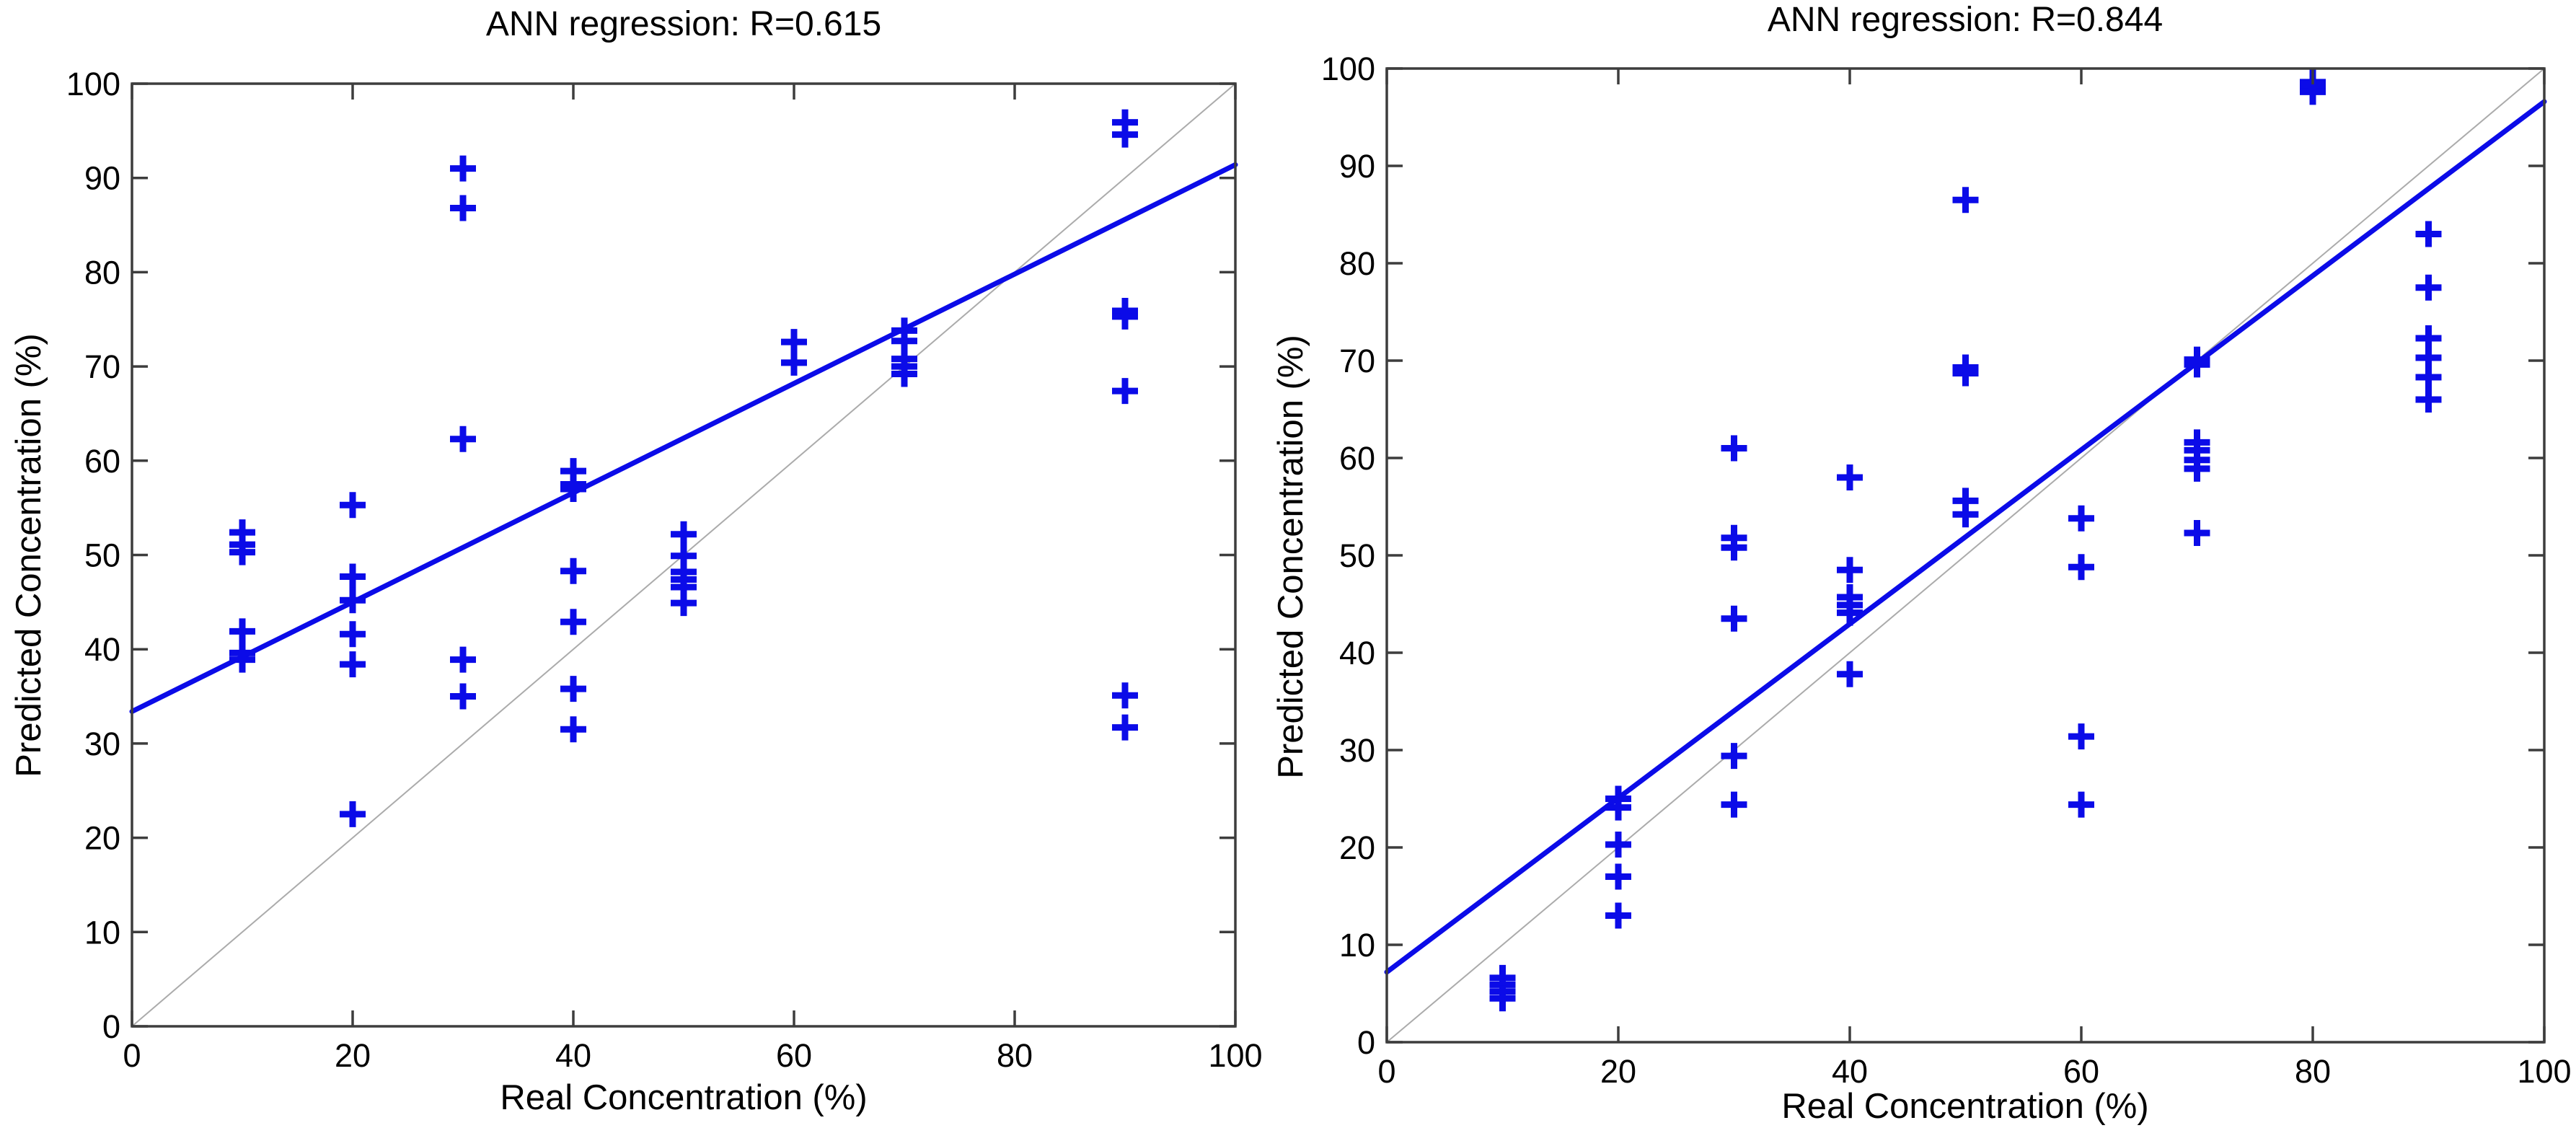  What do you see at coordinates (102, 649) in the screenshot?
I see `y-tick-label: 40` at bounding box center [102, 649].